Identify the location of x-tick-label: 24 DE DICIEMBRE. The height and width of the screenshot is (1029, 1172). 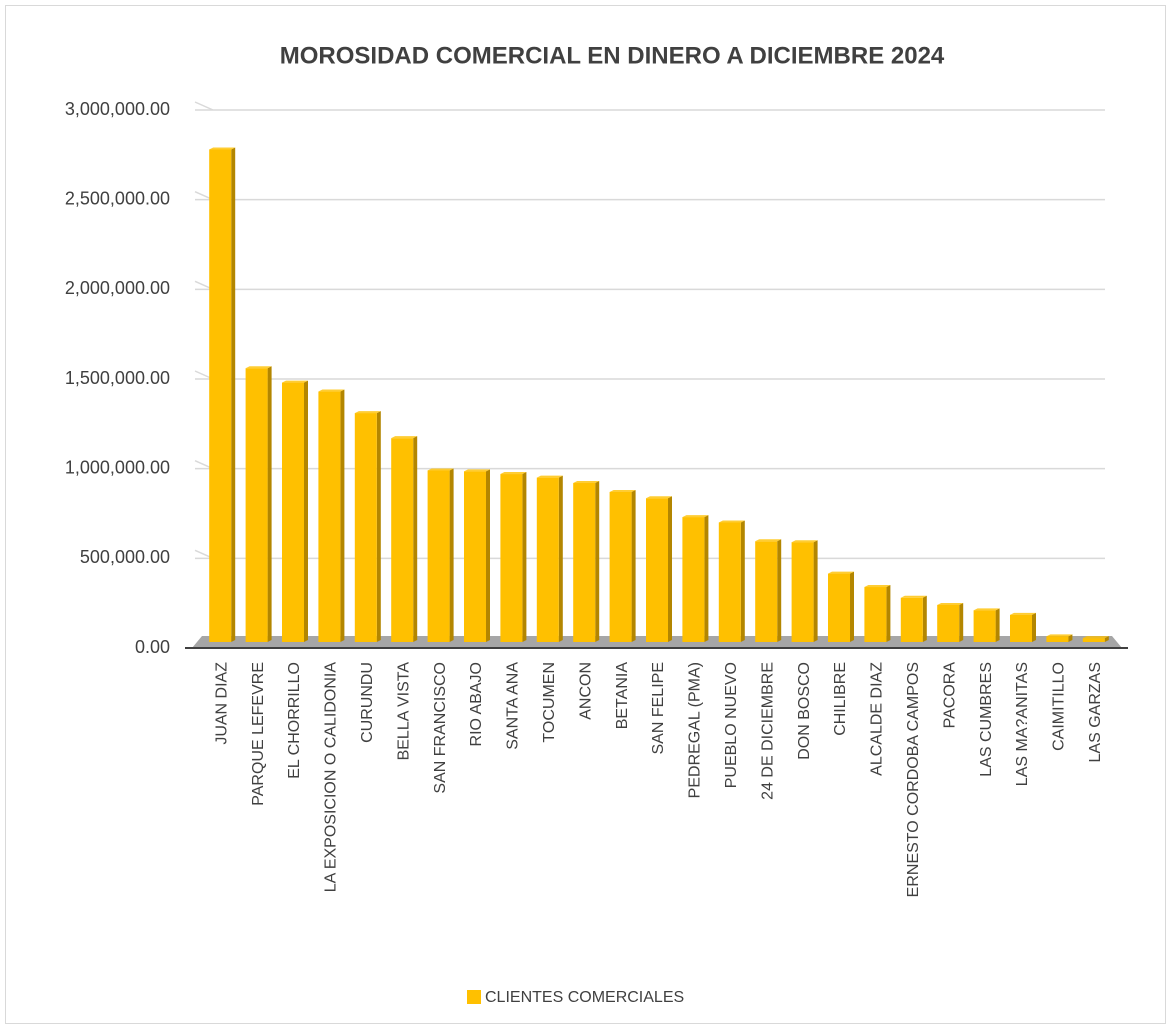
(767, 731).